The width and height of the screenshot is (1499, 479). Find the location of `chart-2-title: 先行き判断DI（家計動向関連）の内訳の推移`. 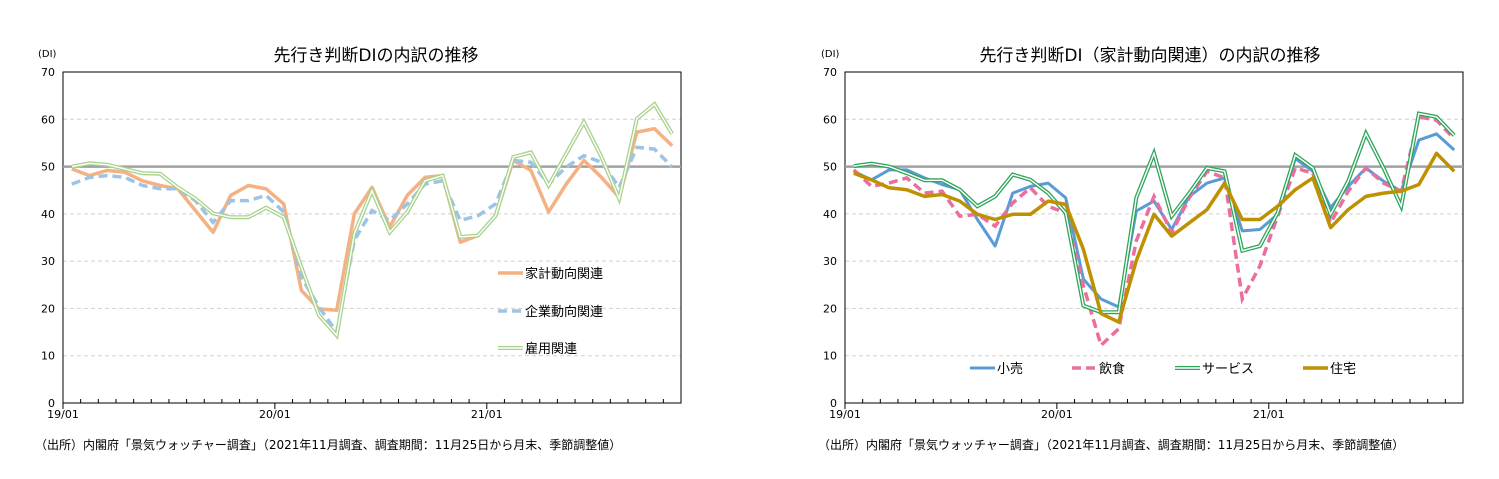

chart-2-title: 先行き判断DI（家計動向関連）の内訳の推移 is located at coordinates (1149, 56).